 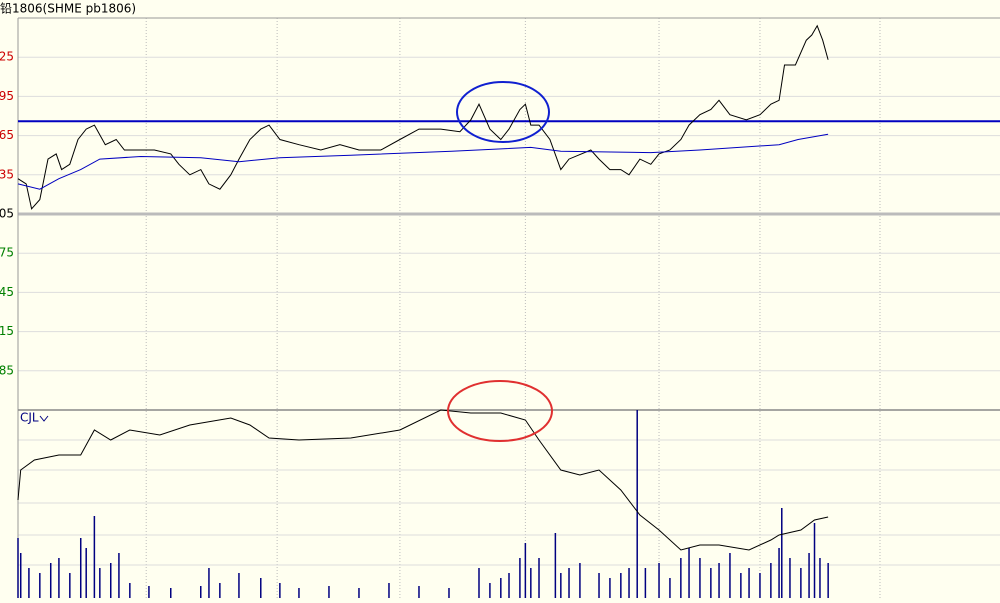 I want to click on price-line, so click(x=423, y=161).